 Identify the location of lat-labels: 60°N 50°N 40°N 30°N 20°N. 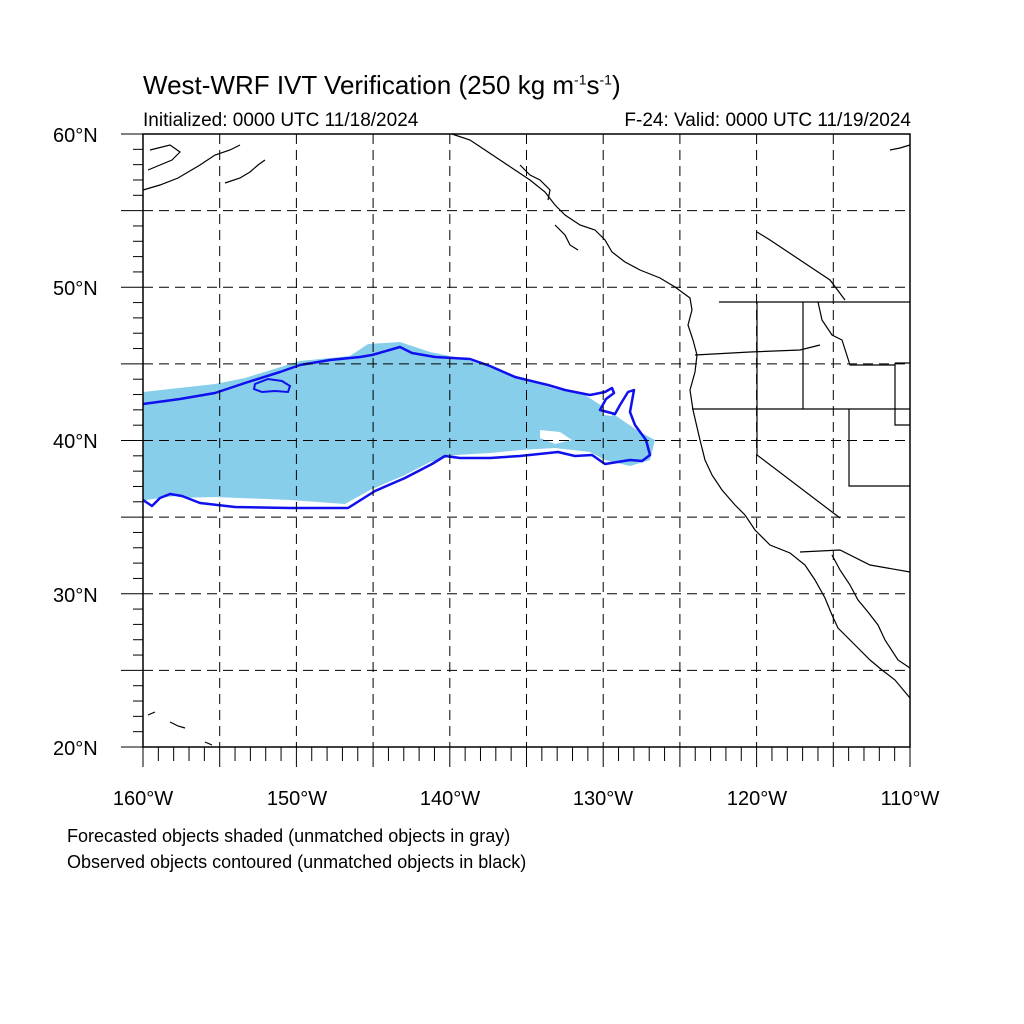
(75, 442).